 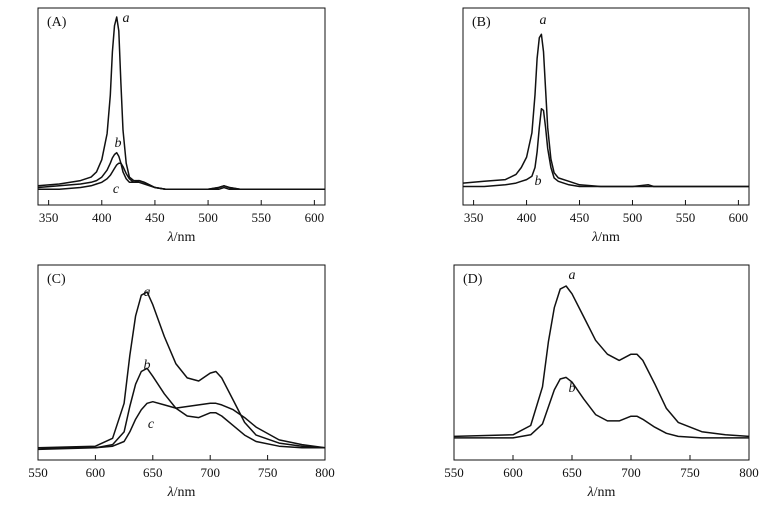 What do you see at coordinates (56, 279) in the screenshot?
I see `panel-label: (C)` at bounding box center [56, 279].